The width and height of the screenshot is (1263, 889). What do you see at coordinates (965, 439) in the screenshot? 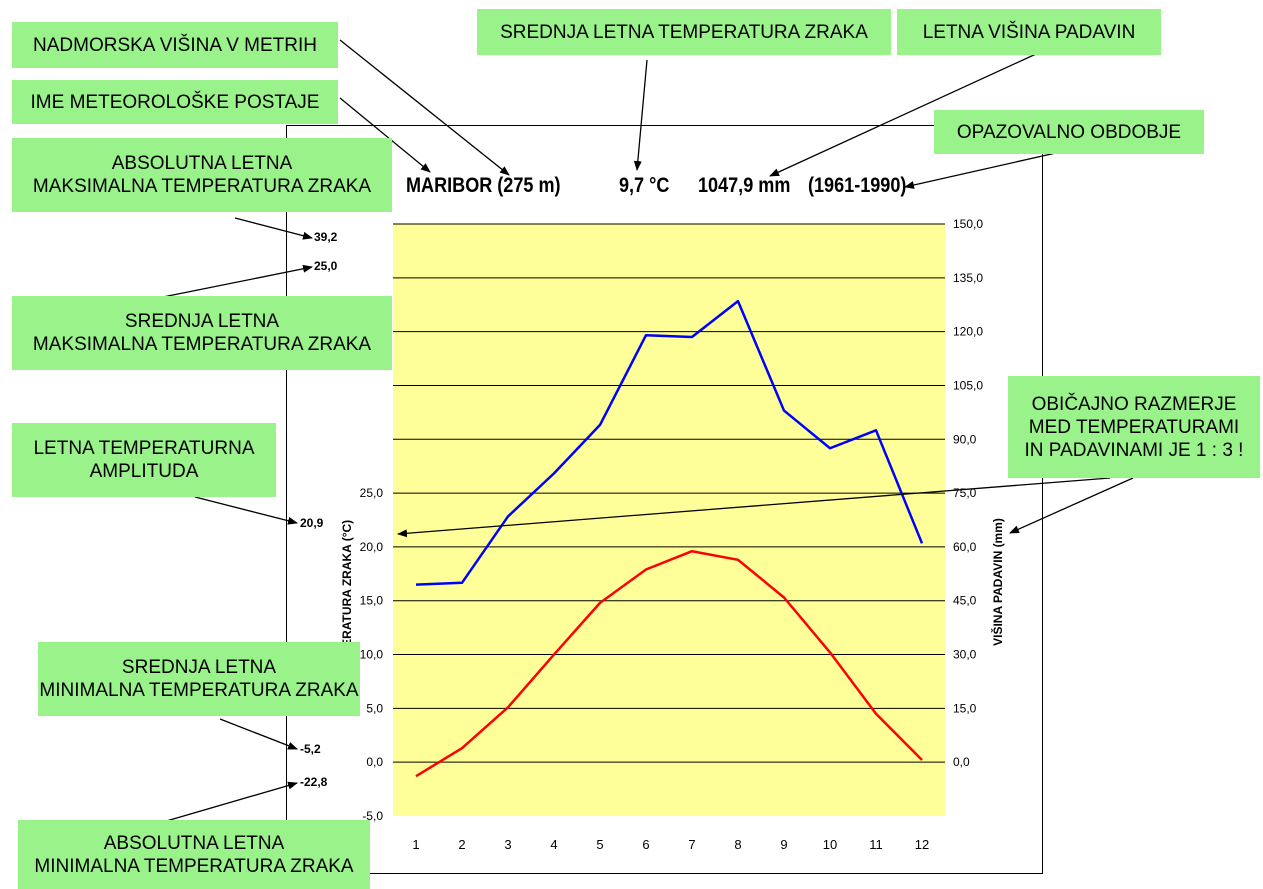
I see `right-tick-label: 90,0` at bounding box center [965, 439].